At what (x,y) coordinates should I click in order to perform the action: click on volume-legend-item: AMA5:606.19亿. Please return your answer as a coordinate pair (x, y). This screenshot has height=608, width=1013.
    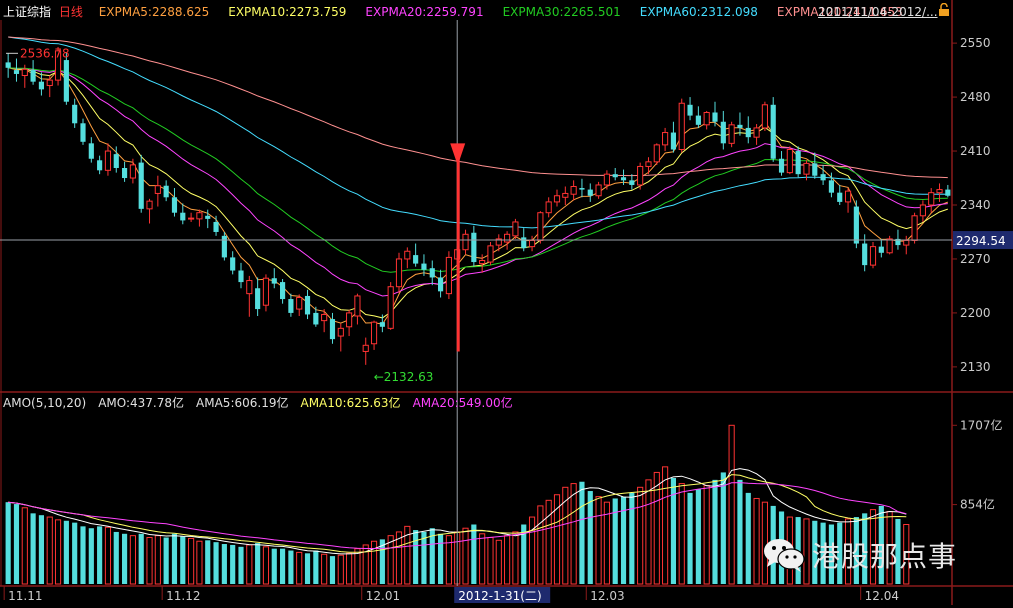
    Looking at the image, I should click on (242, 403).